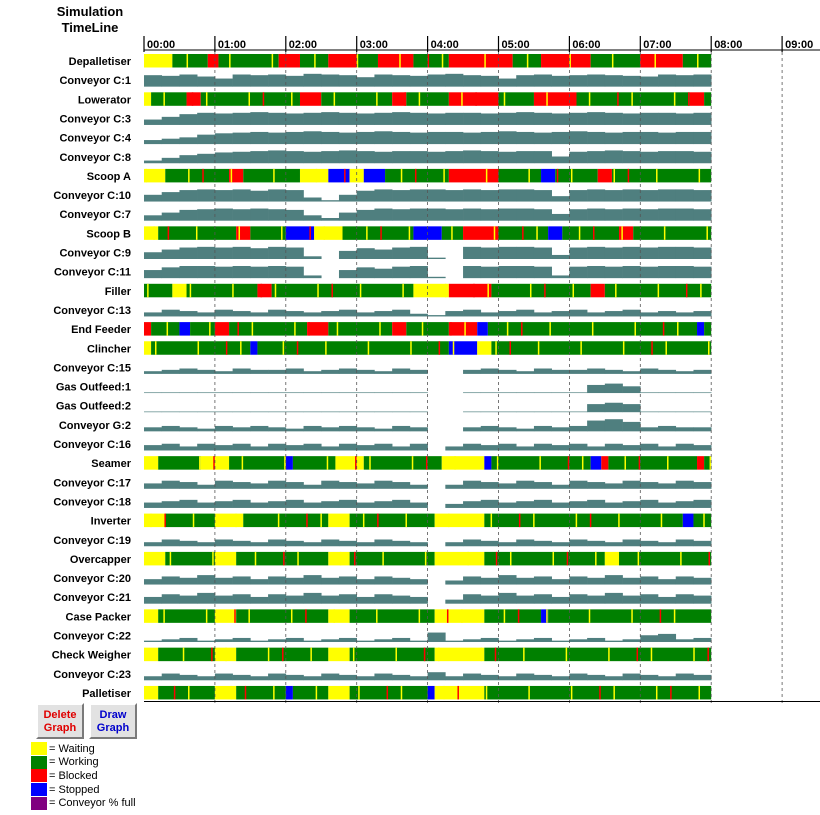  What do you see at coordinates (95, 119) in the screenshot?
I see `row-label-3: Conveyor C:3` at bounding box center [95, 119].